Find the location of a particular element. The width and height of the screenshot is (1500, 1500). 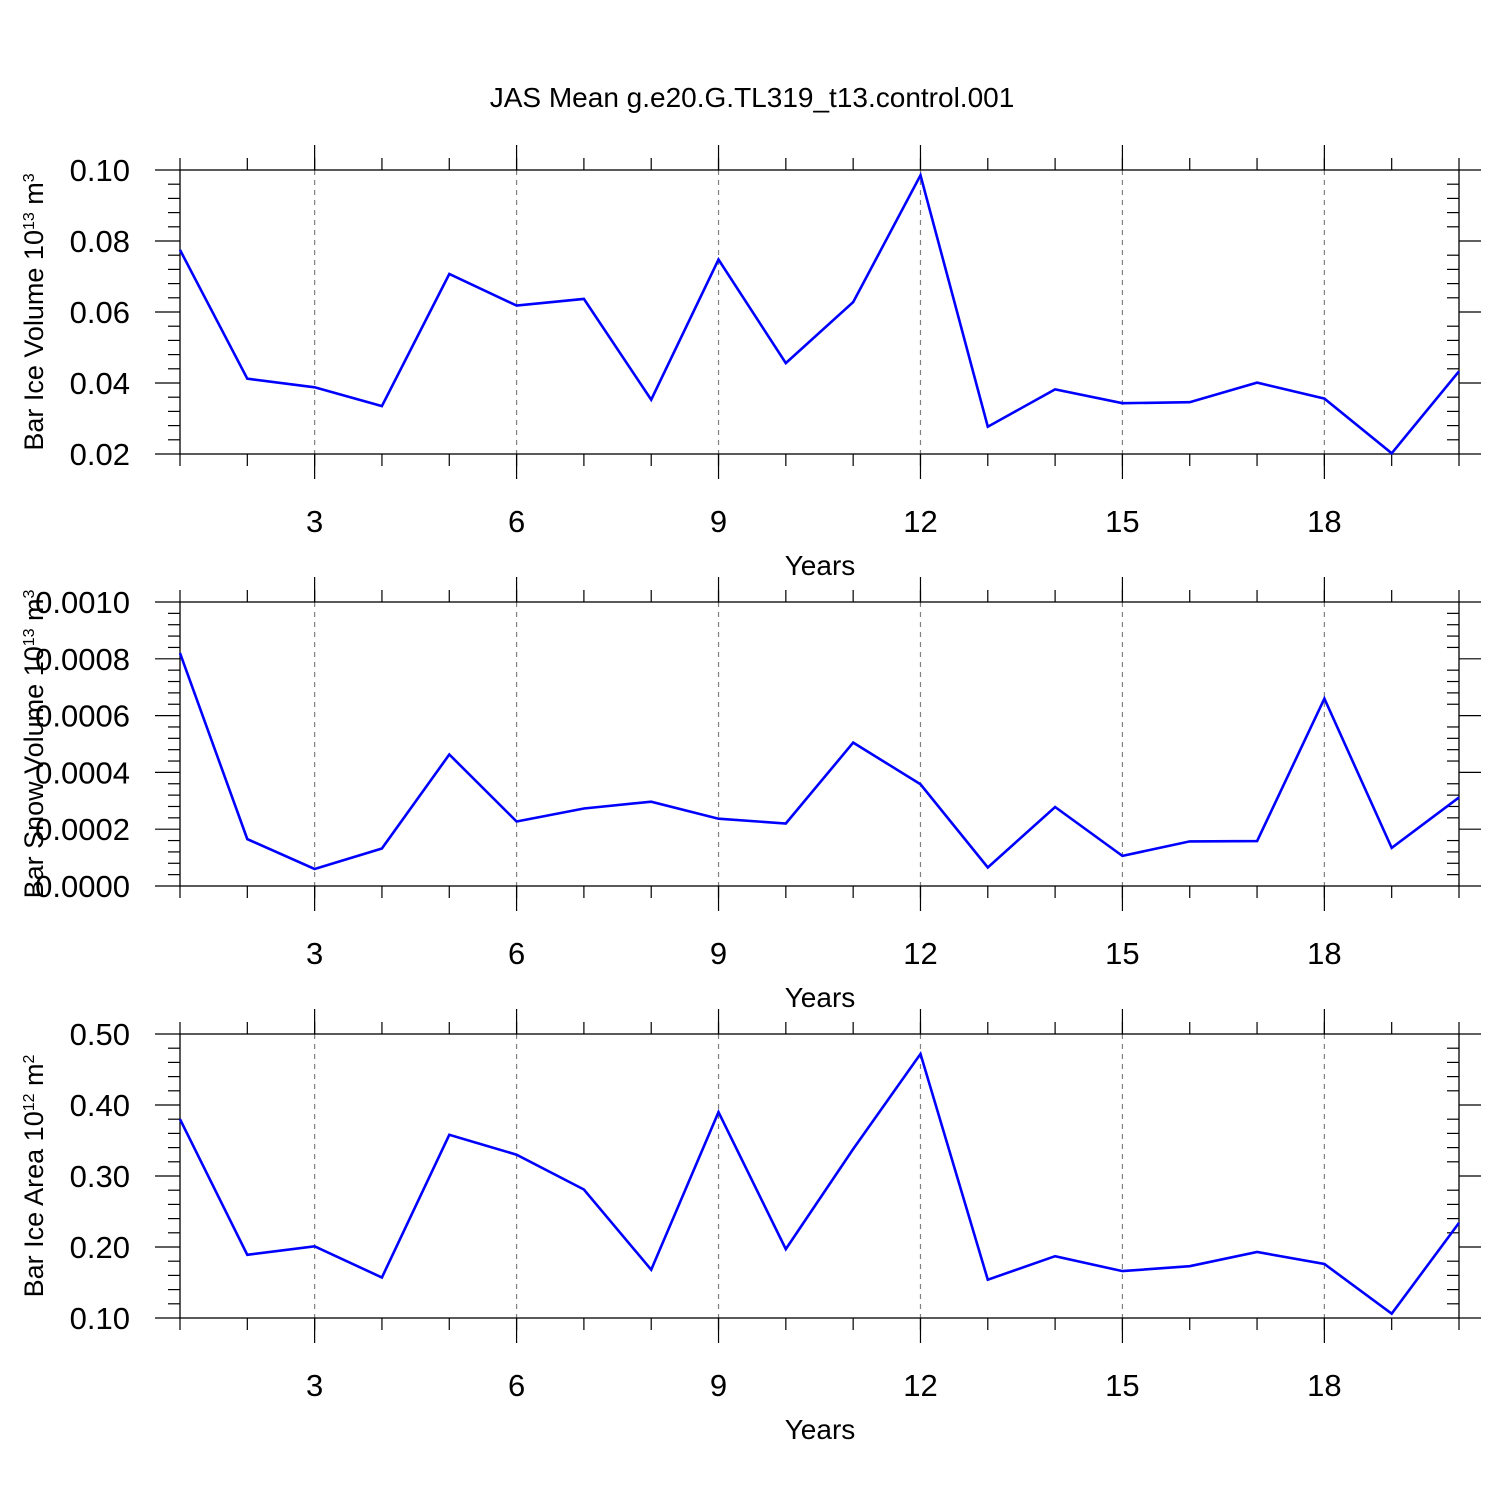

y-label-superscript: 2 is located at coordinates (29, 1058).